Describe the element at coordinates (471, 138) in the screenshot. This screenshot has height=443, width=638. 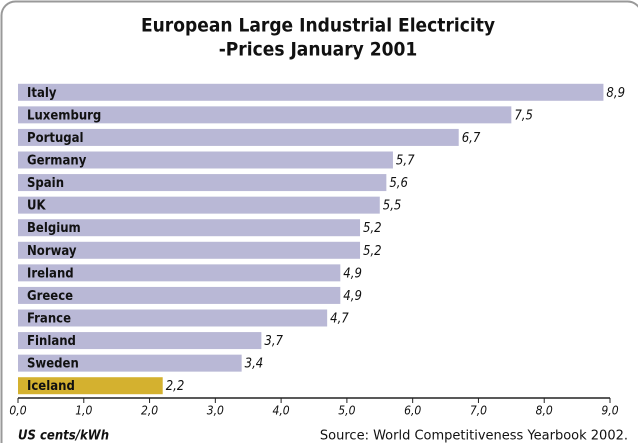
I see `value-label: 6,7` at that location.